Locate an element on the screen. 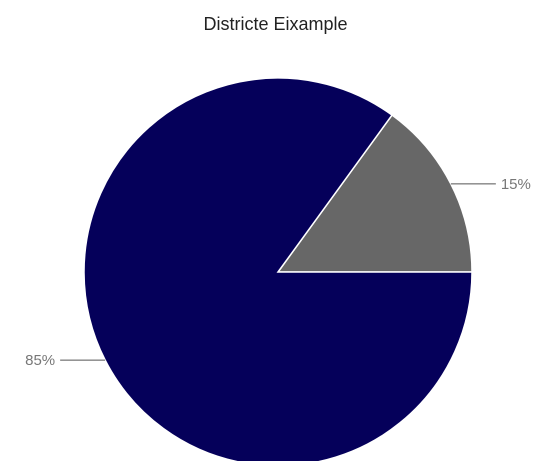  slice-label-1: 85% is located at coordinates (40, 360).